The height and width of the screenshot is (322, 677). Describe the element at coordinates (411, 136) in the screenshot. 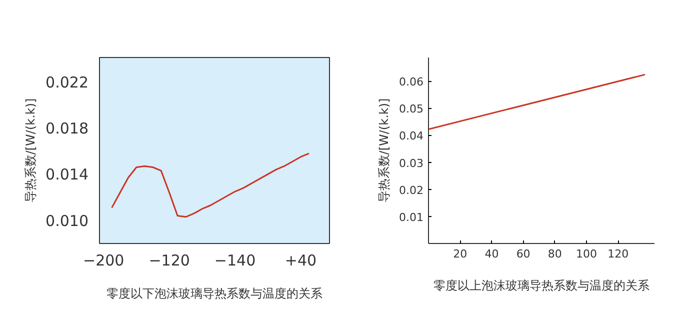

I see `y-tick-label: 0.04` at that location.